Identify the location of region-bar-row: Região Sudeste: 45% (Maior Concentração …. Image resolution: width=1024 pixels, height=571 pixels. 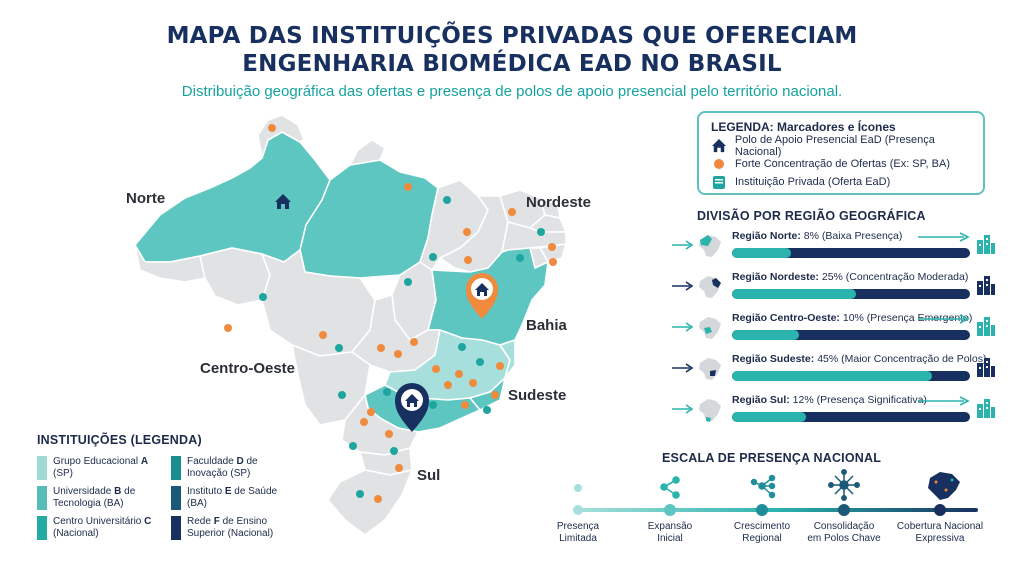
(837, 370).